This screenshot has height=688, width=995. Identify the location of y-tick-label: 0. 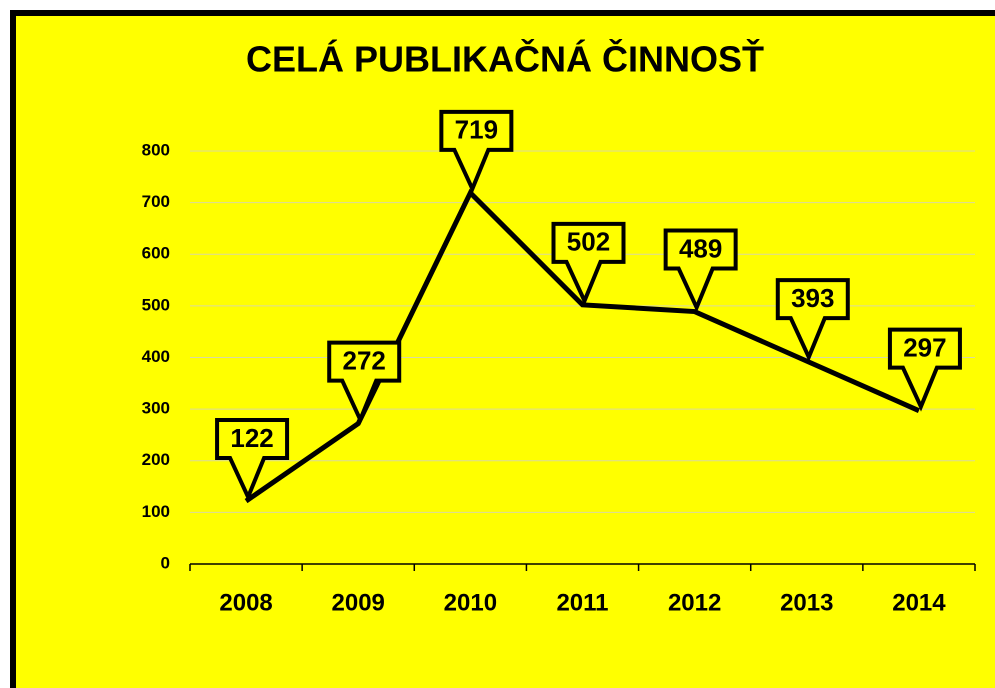
(165, 562).